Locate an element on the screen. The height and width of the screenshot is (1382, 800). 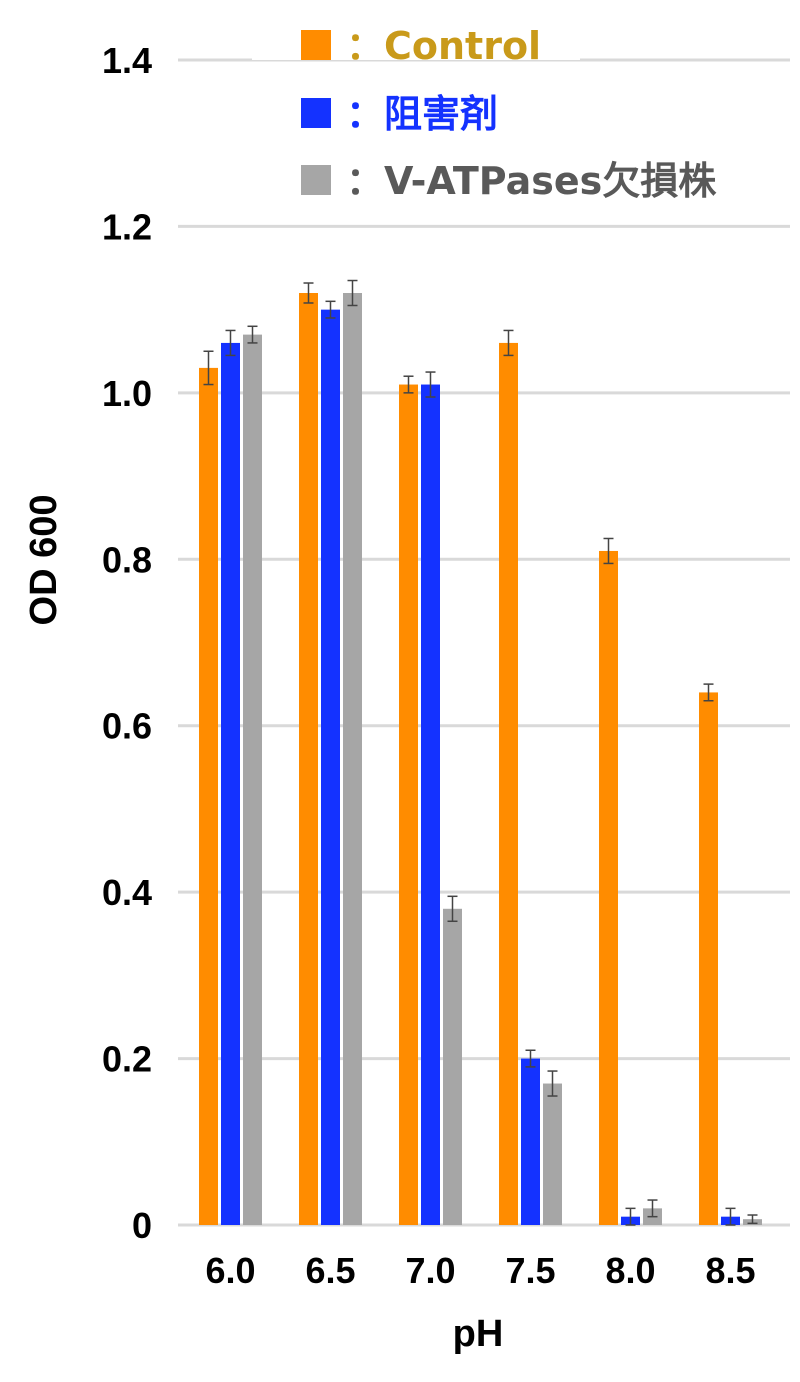
x-tick-label: 6.5 is located at coordinates (330, 1270).